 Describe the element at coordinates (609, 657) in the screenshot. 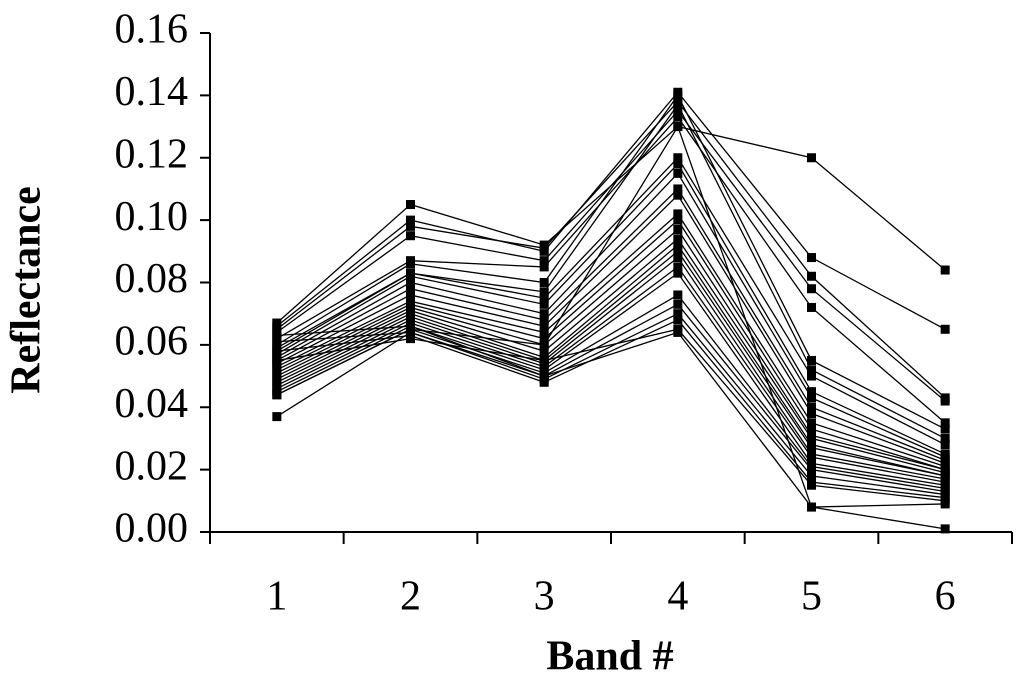

I see `x-axis-label: Band #` at that location.